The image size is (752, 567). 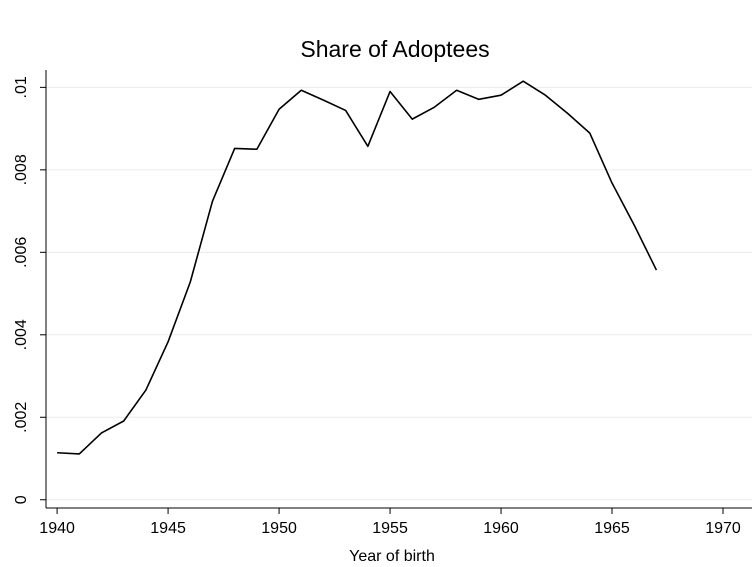 I want to click on x-tick-label: 1940, so click(x=57, y=528).